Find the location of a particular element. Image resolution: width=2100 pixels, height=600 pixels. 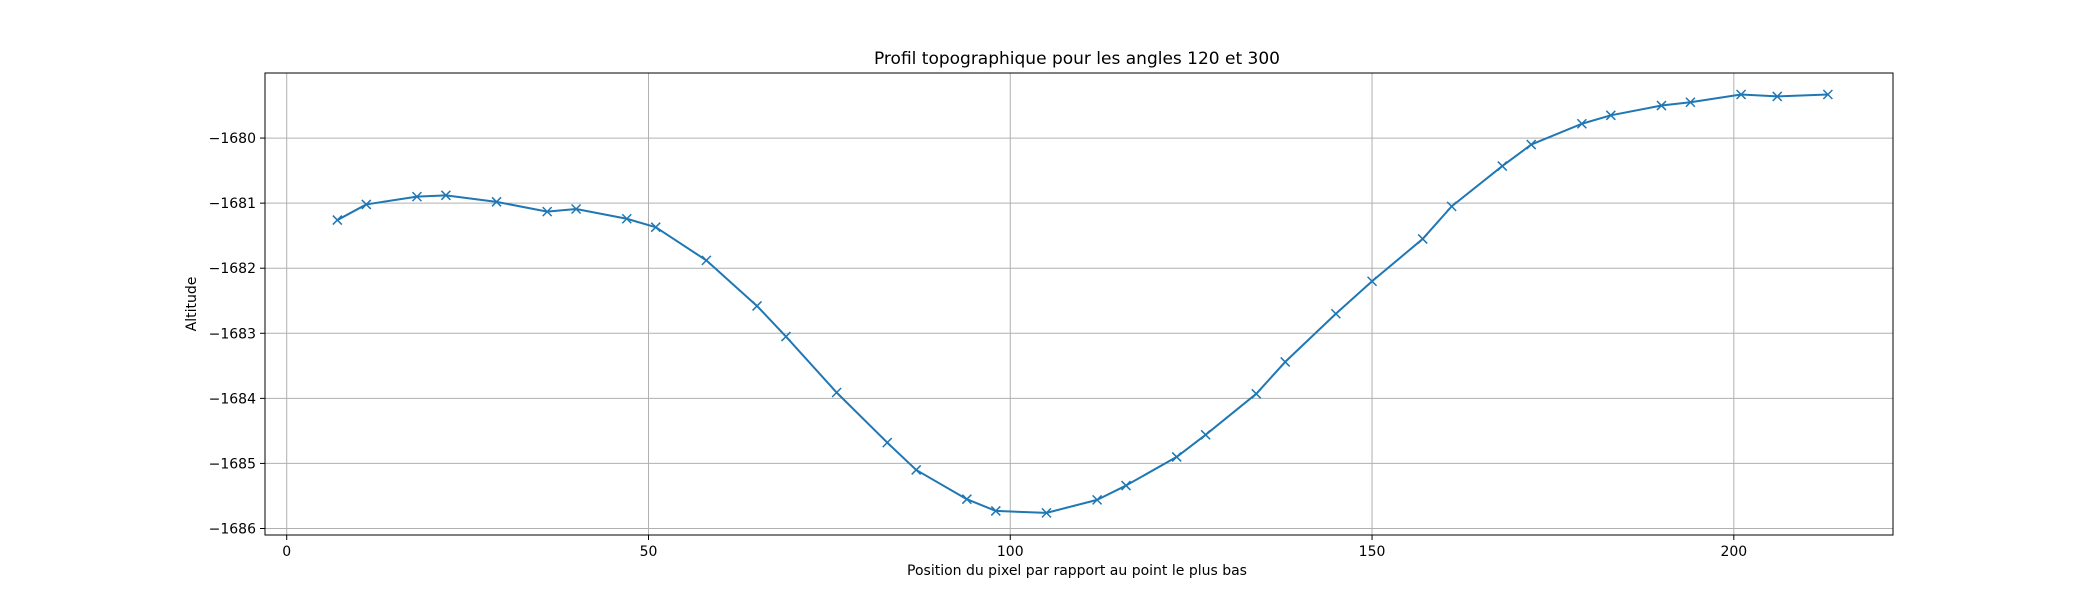

x-axis: 0 50 100 150 200 is located at coordinates (1014, 547).